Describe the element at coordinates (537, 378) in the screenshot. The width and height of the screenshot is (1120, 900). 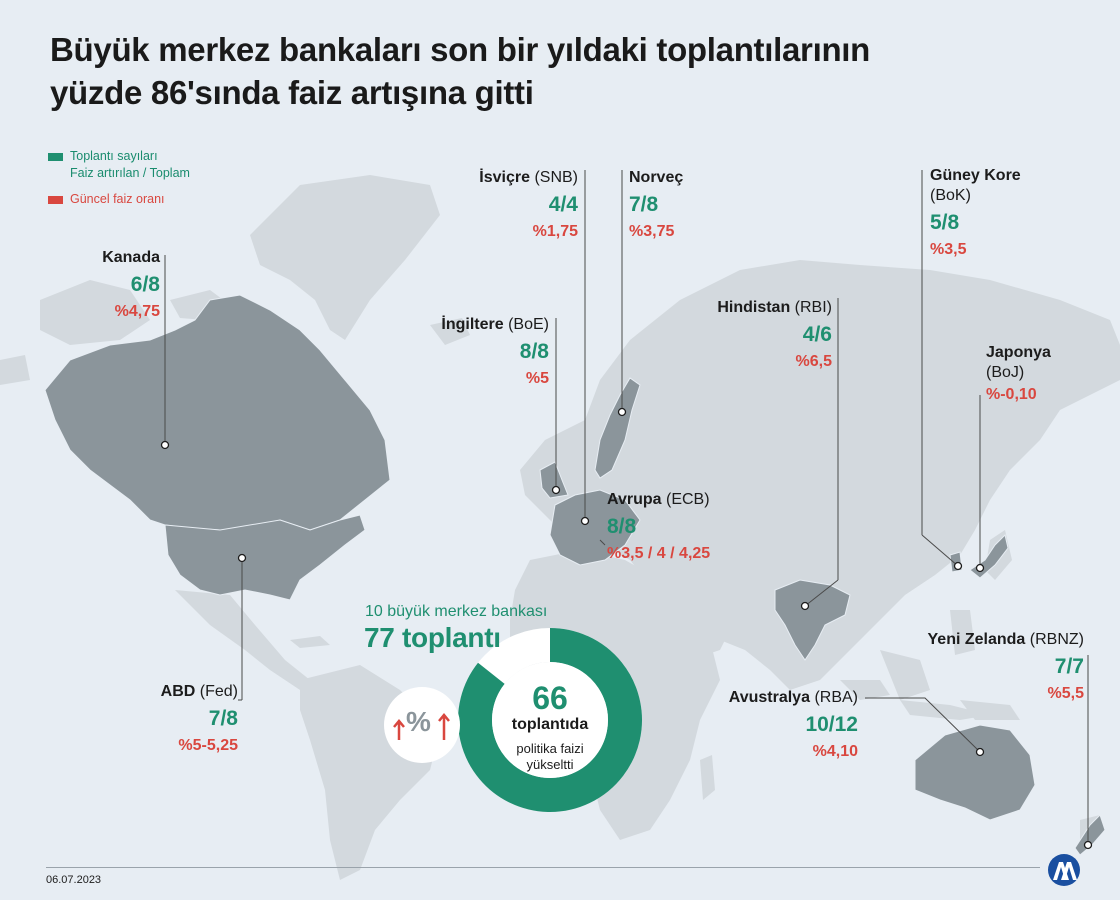
I see `bank-uk-rate: %5` at that location.